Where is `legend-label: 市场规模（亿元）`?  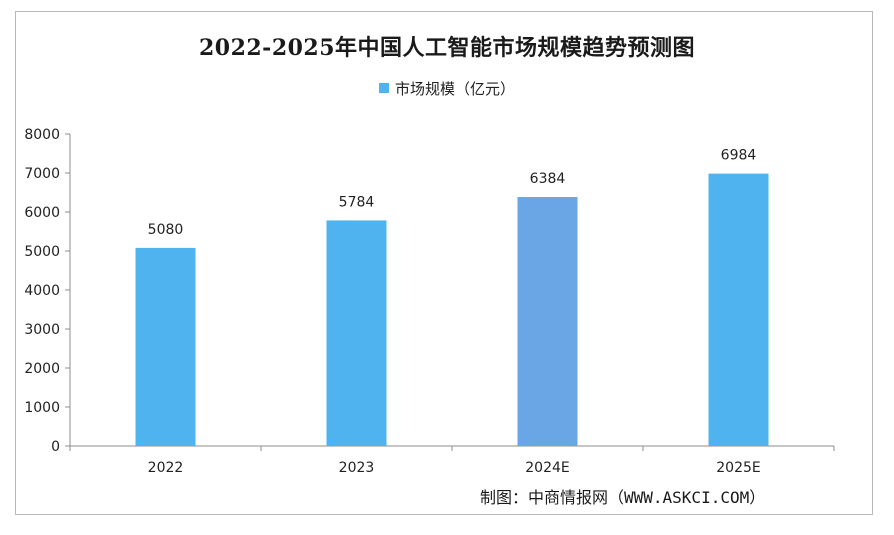 legend-label: 市场规模（亿元） is located at coordinates (454, 89).